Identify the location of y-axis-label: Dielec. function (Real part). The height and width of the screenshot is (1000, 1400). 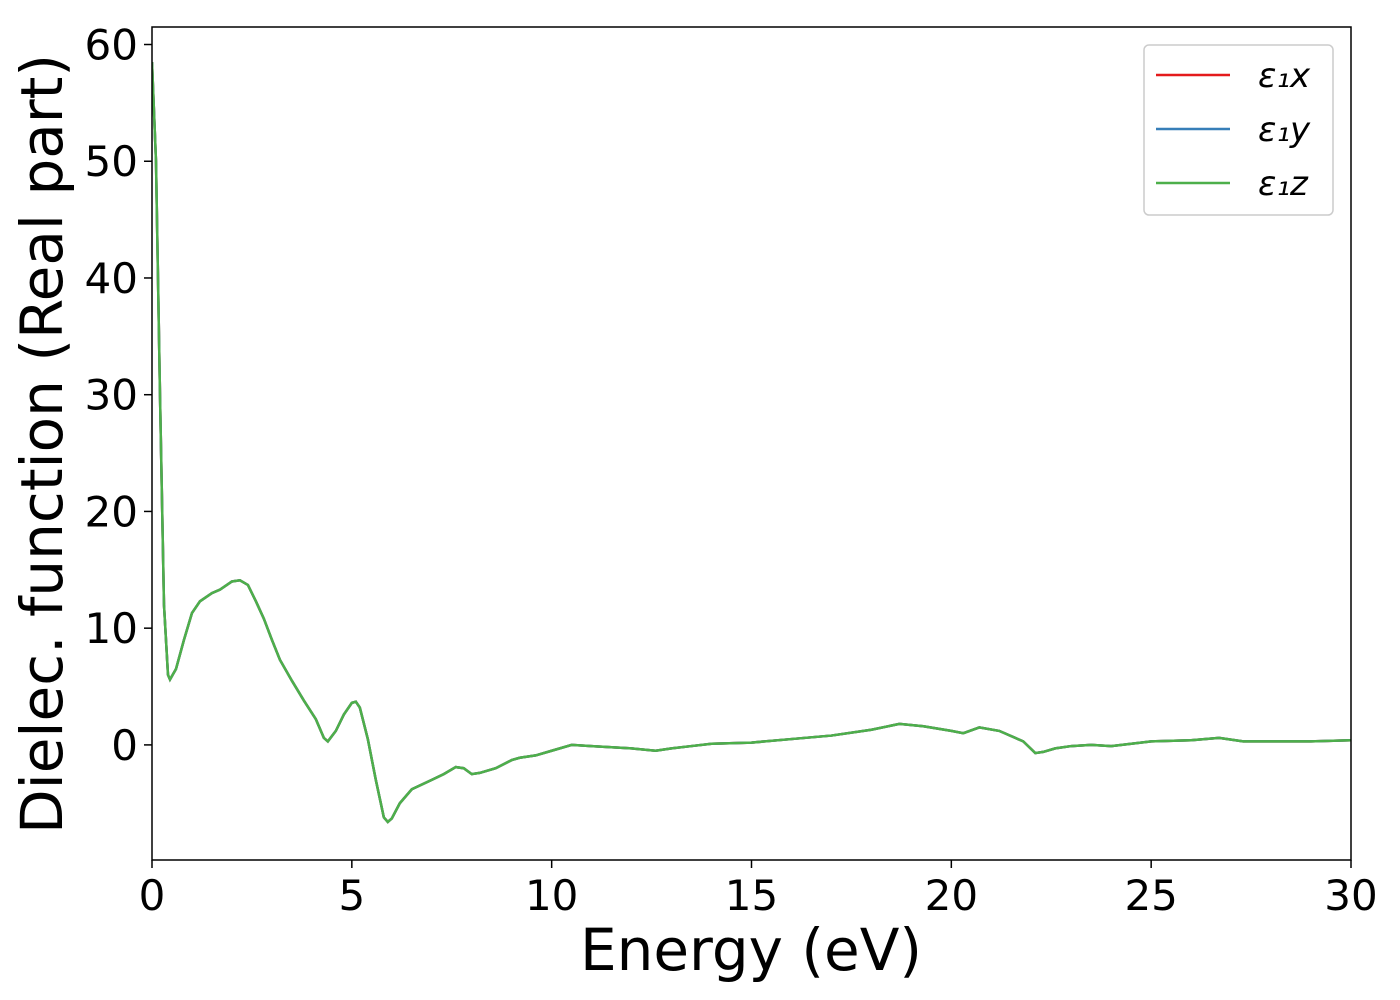
(42, 444).